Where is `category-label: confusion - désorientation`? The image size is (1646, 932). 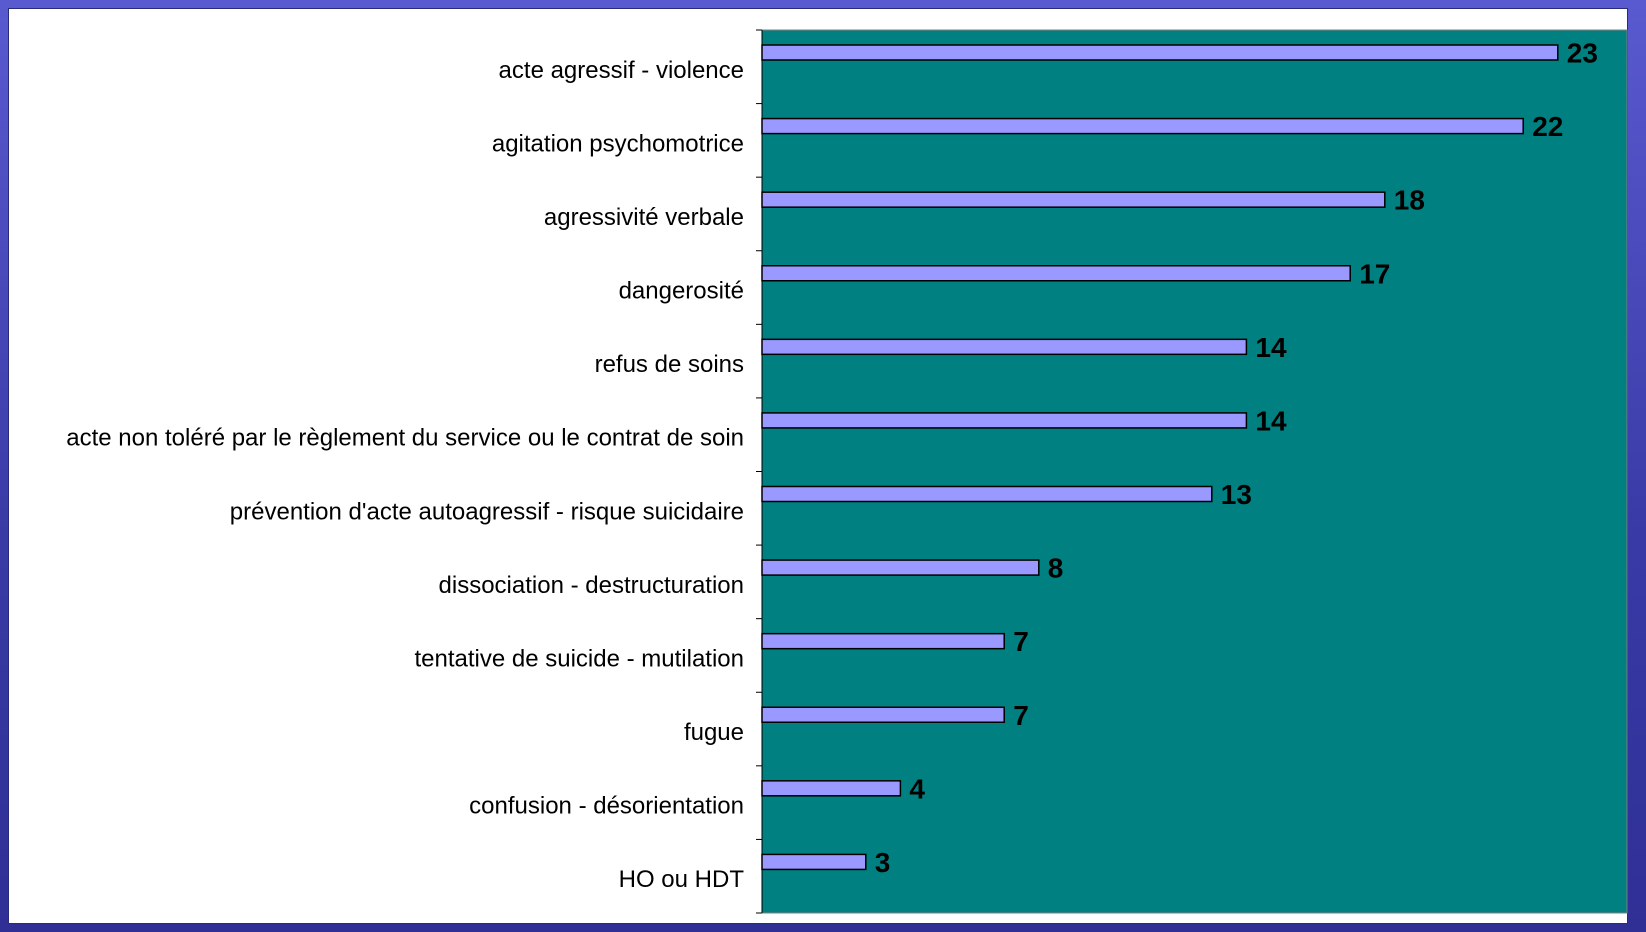 category-label: confusion - désorientation is located at coordinates (606, 806).